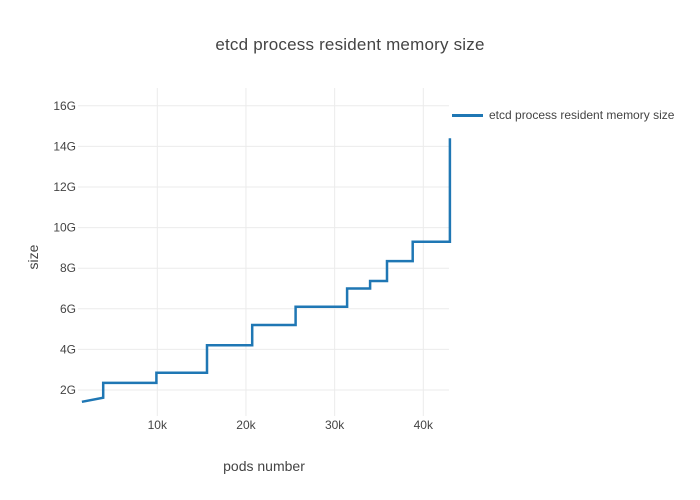  I want to click on y-axis-title: size, so click(33, 257).